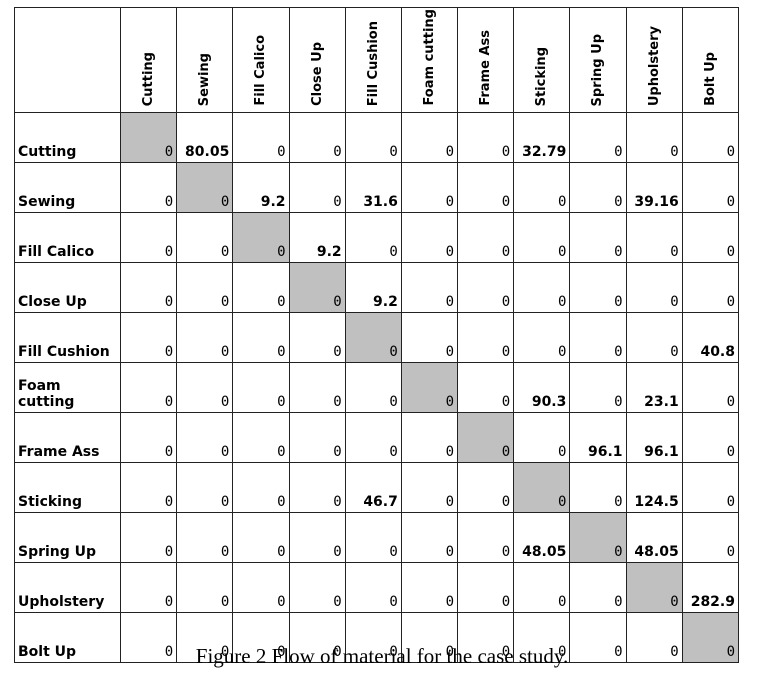 The width and height of the screenshot is (764, 678). Describe the element at coordinates (67, 637) in the screenshot. I see `row-label: Bolt Up` at that location.